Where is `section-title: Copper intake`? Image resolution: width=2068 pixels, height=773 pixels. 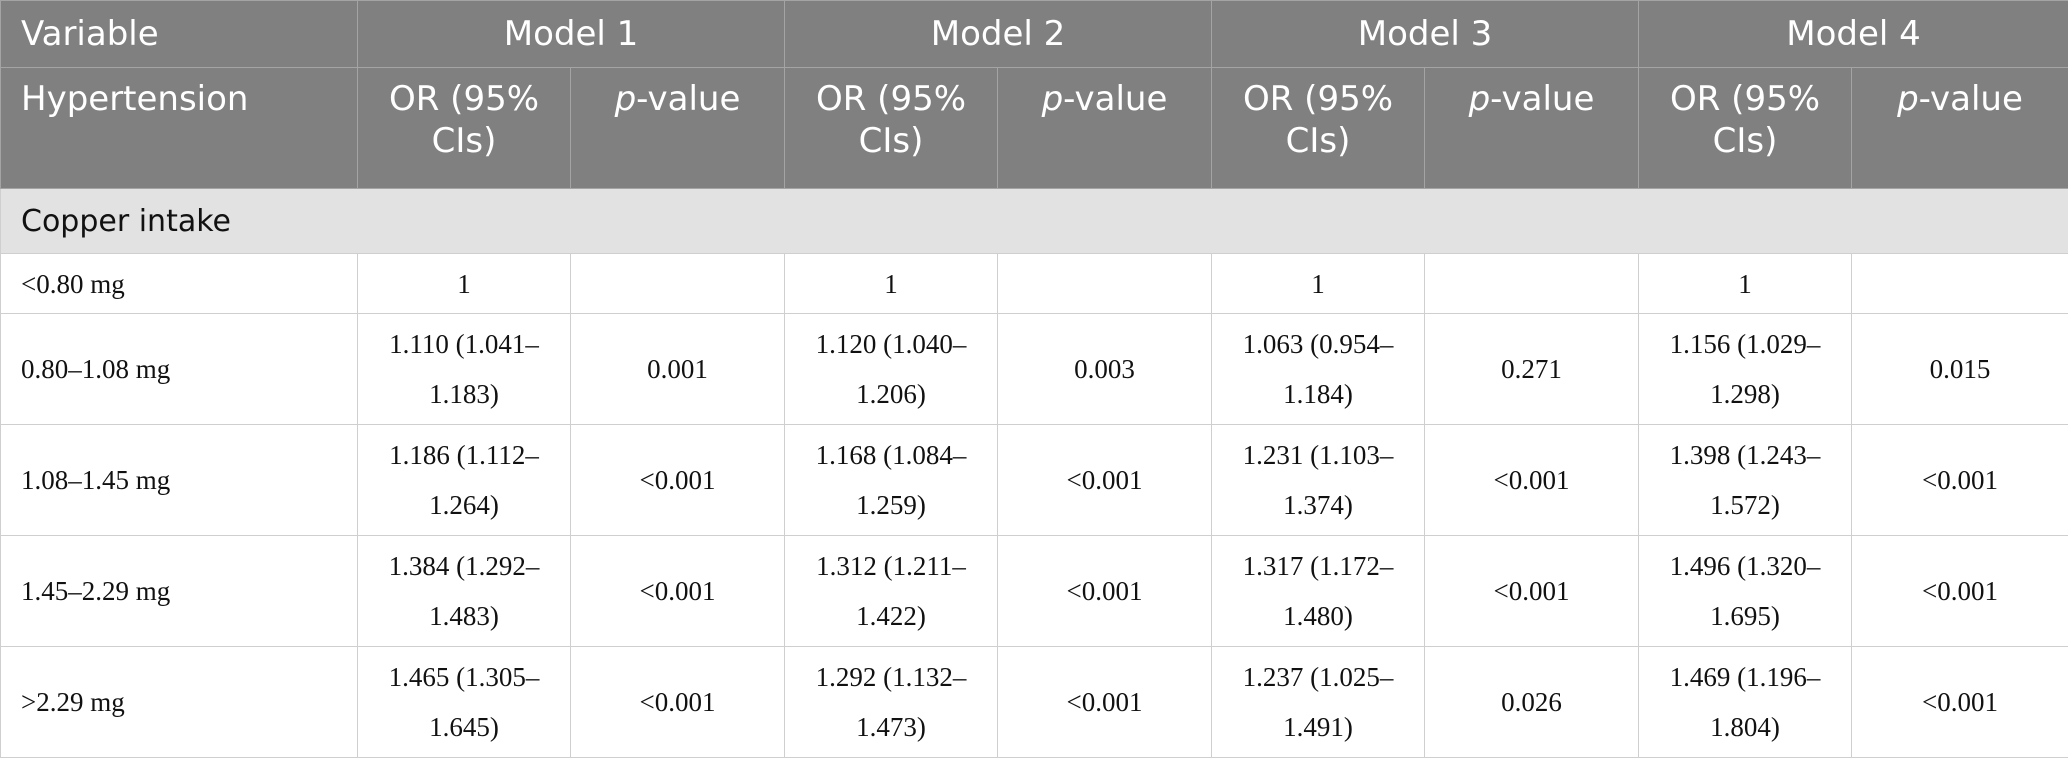
section-title: Copper intake is located at coordinates (1034, 221).